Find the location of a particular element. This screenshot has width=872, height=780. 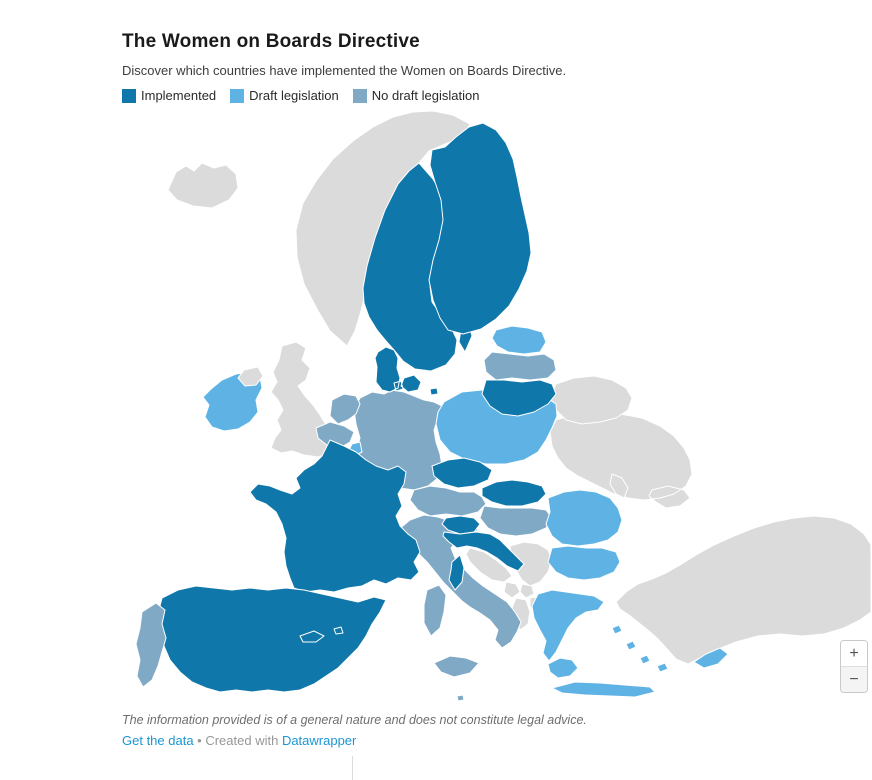

country-lithuania is located at coordinates (519, 398).